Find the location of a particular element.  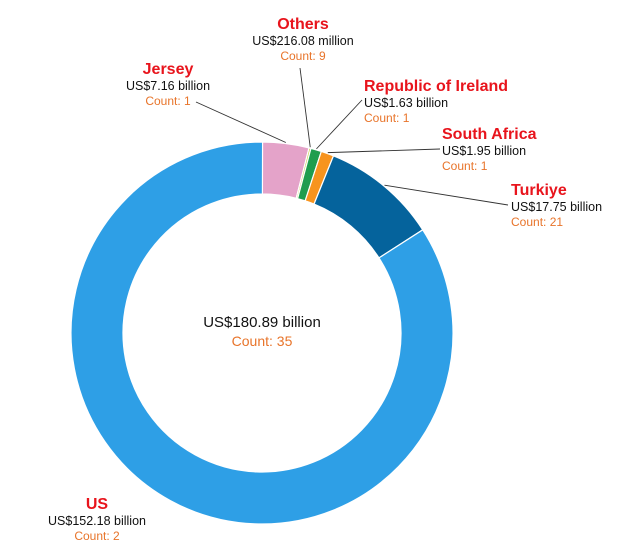

center-summary: US$180.89 billion Count: 35 is located at coordinates (262, 331).